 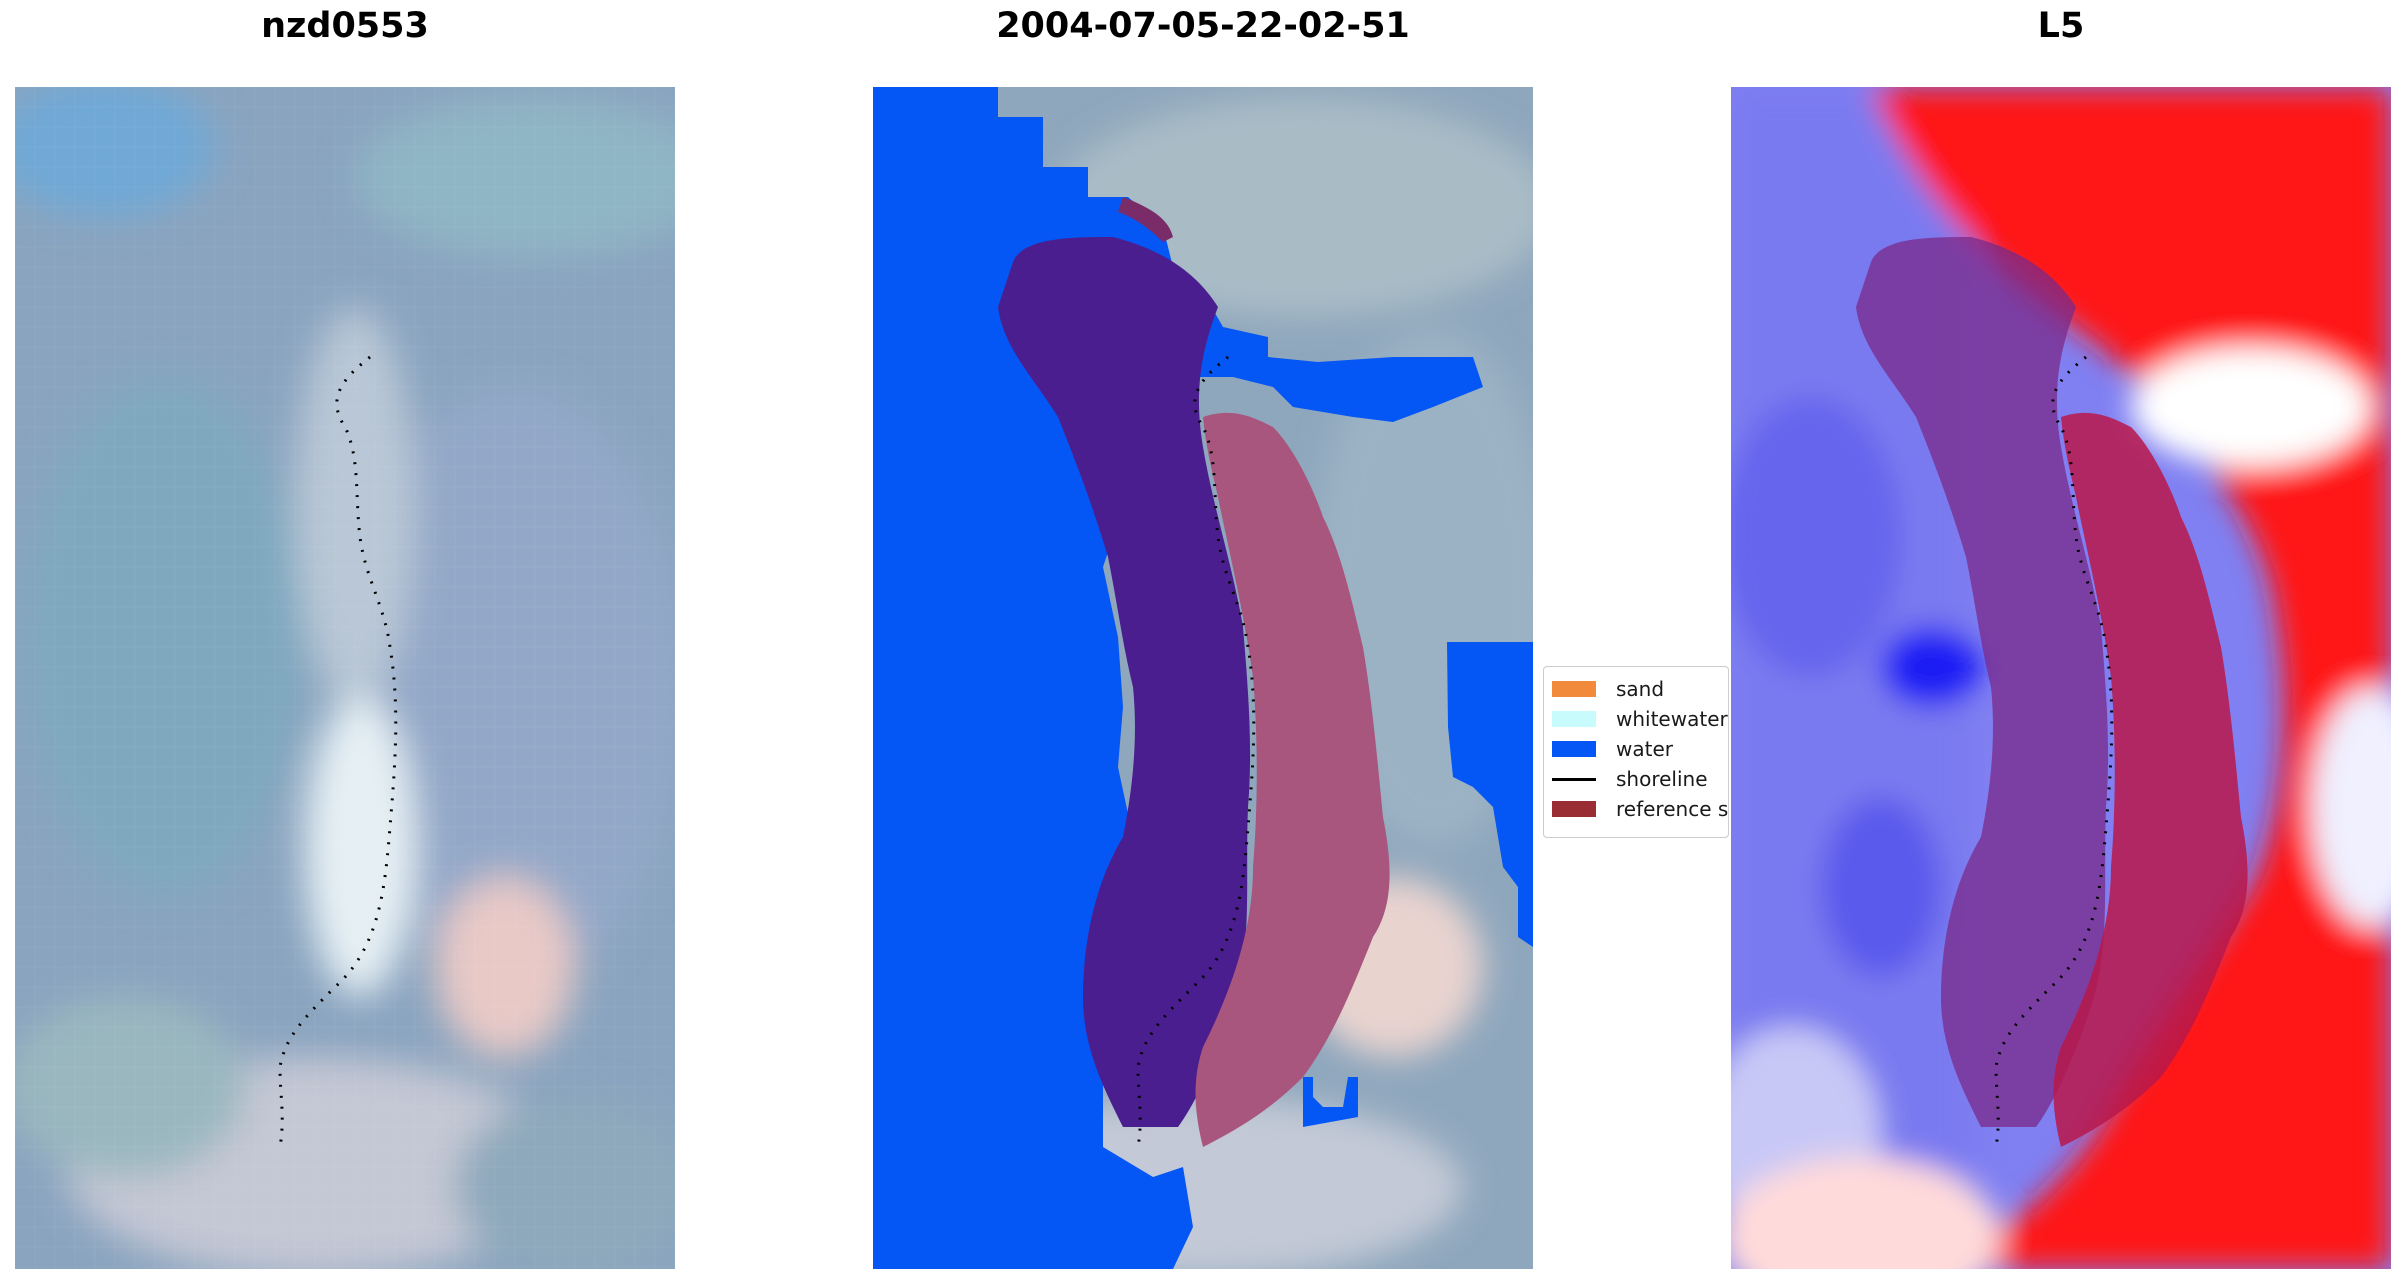 I want to click on legend-label-reference: reference sl, so click(x=1672, y=809).